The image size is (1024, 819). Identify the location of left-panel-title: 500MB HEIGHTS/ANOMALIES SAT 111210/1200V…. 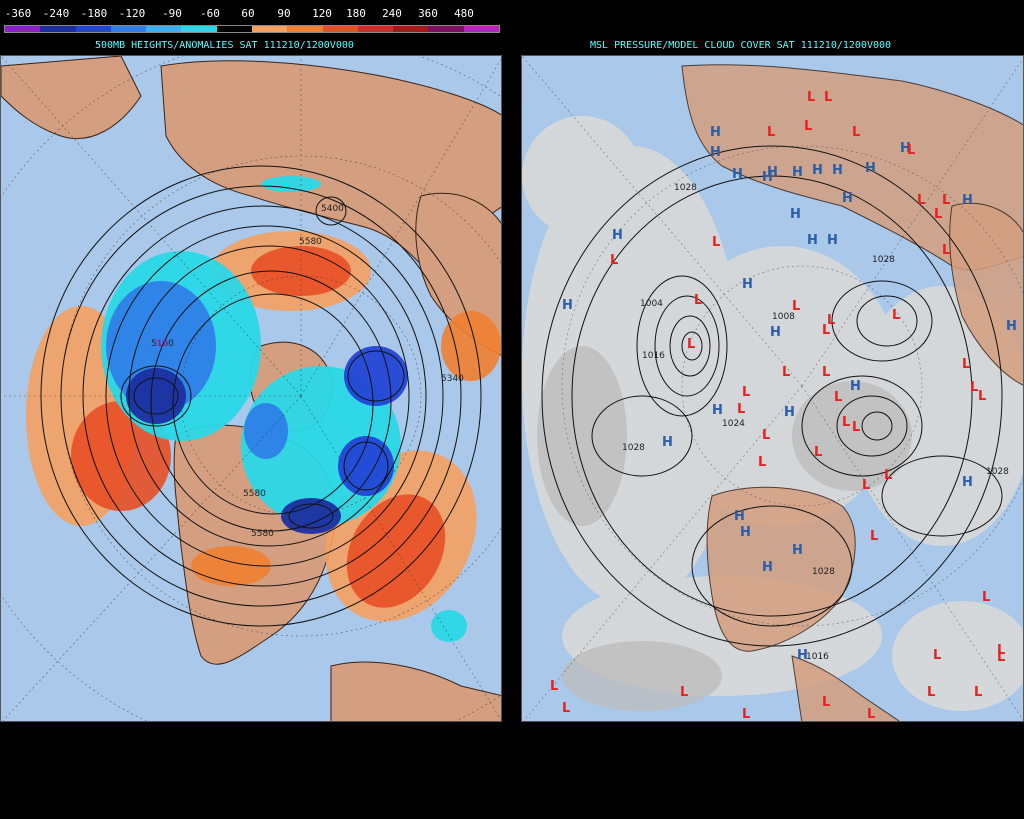
(224, 45).